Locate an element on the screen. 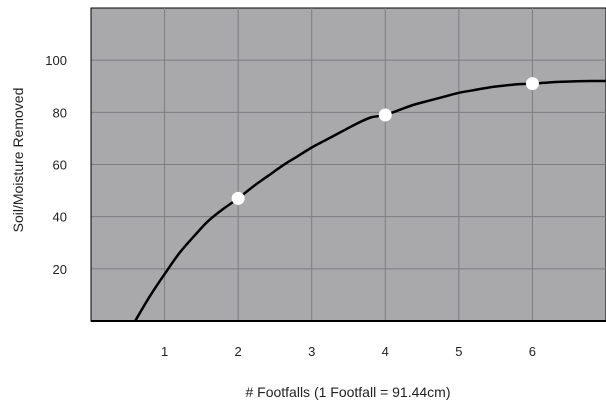 Image resolution: width=606 pixels, height=405 pixels. y-tick-label: 20 is located at coordinates (60, 269).